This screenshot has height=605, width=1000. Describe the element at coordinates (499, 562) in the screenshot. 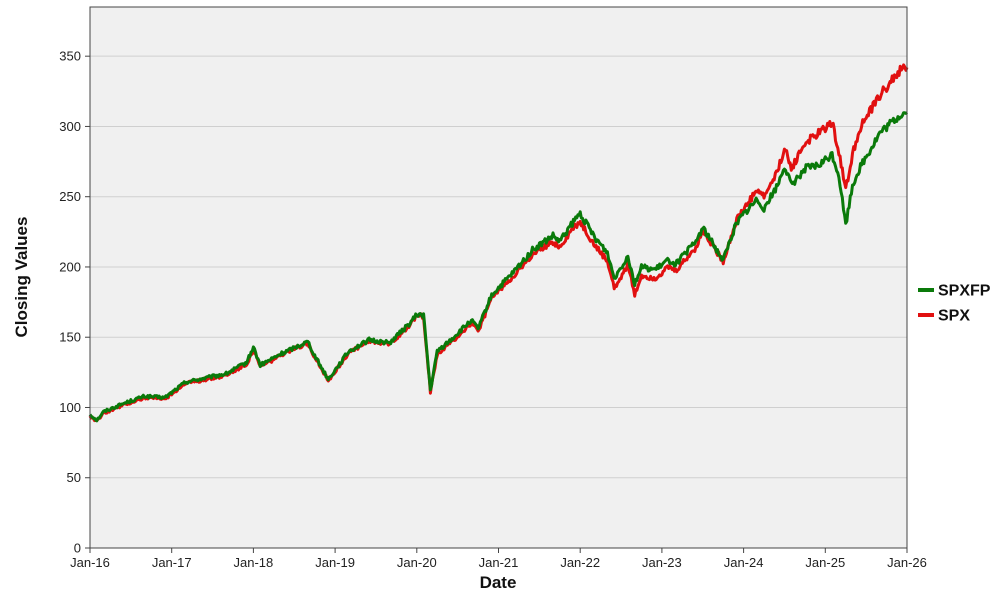

I see `x-tick-label: Jan-21` at that location.